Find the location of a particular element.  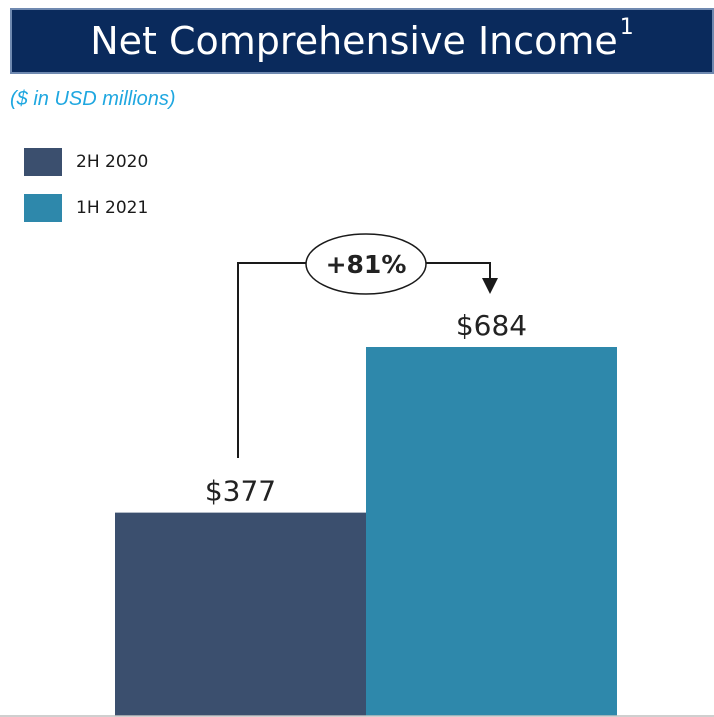

growth-connector-left is located at coordinates (271, 360).